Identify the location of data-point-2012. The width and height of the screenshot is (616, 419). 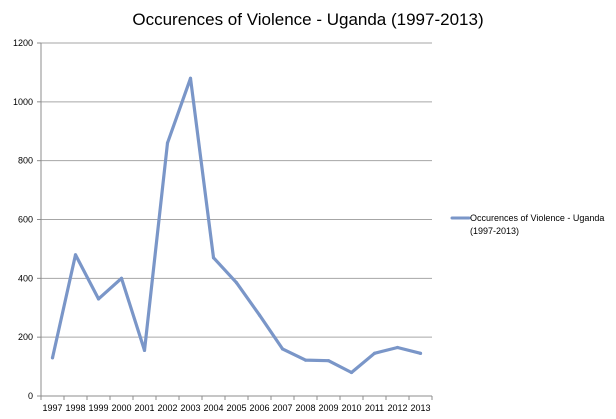
(397, 347).